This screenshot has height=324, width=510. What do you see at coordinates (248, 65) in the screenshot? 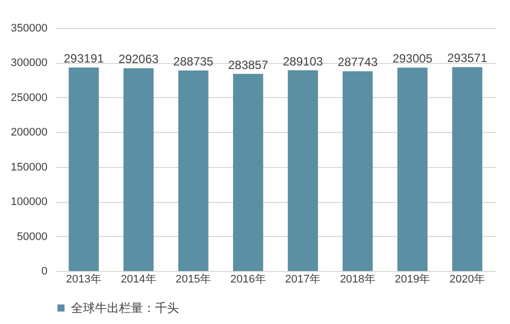
I see `data-label: 283857` at bounding box center [248, 65].